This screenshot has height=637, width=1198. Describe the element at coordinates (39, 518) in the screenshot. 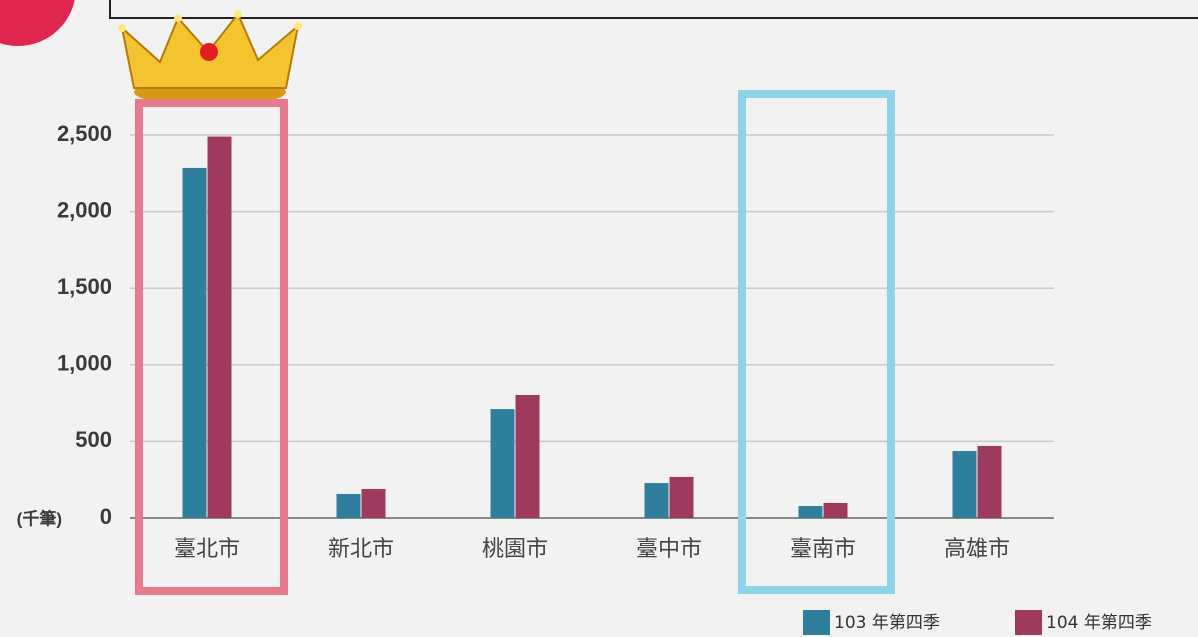

I see `y-unit: (千筆)` at that location.